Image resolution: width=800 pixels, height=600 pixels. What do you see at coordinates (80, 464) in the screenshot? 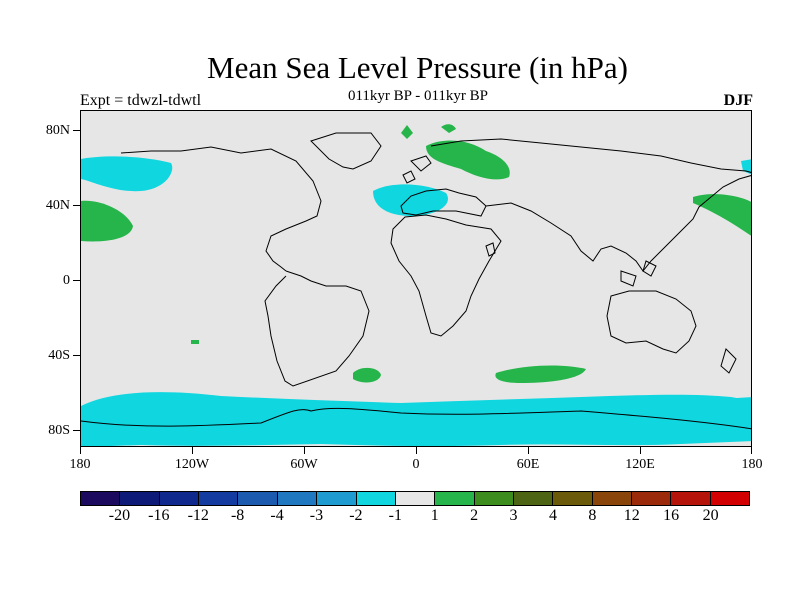
I see `lon-label-180-left: 180` at bounding box center [80, 464].